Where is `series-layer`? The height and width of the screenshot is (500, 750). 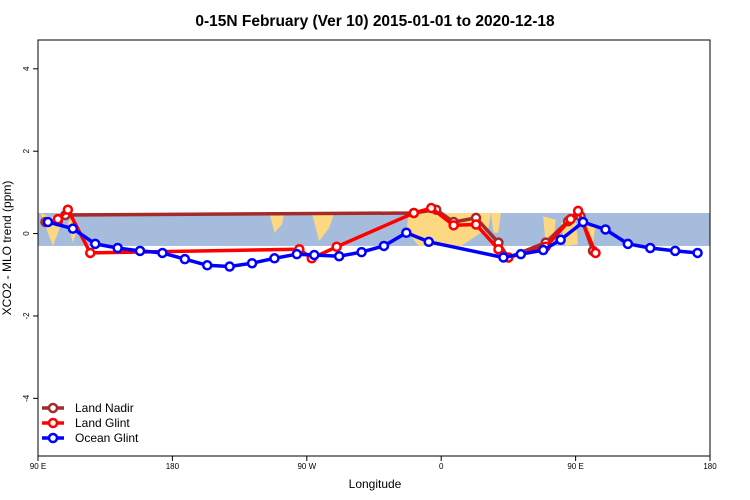 series-layer is located at coordinates (371, 237).